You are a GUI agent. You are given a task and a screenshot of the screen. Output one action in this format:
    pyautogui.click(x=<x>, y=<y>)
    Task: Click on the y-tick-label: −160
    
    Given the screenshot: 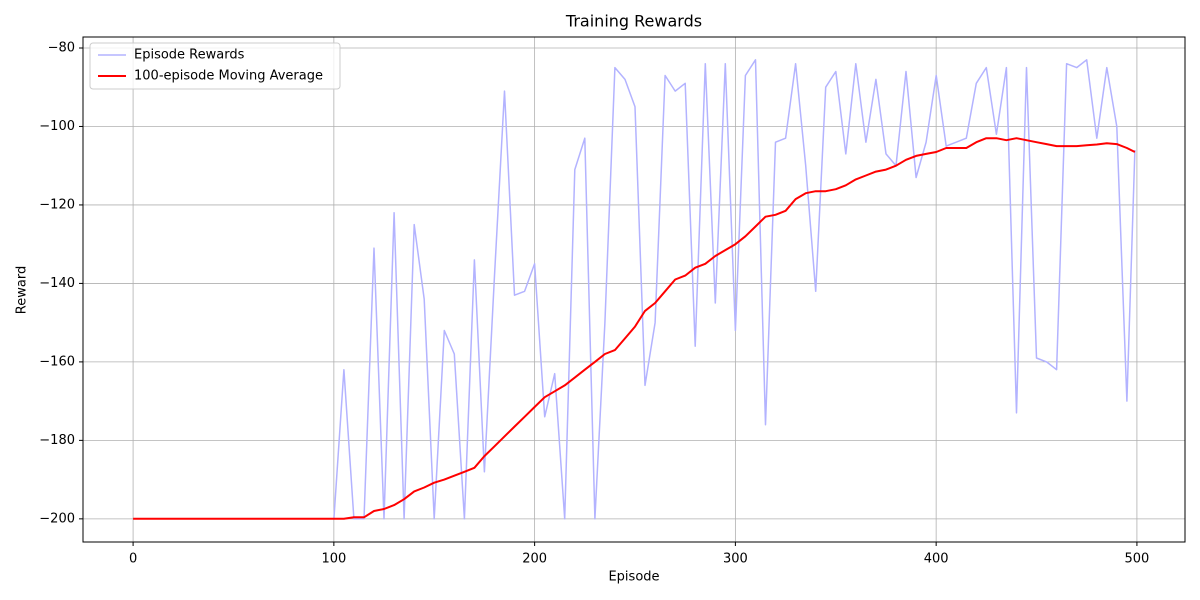 What is the action you would take?
    pyautogui.click(x=57, y=361)
    